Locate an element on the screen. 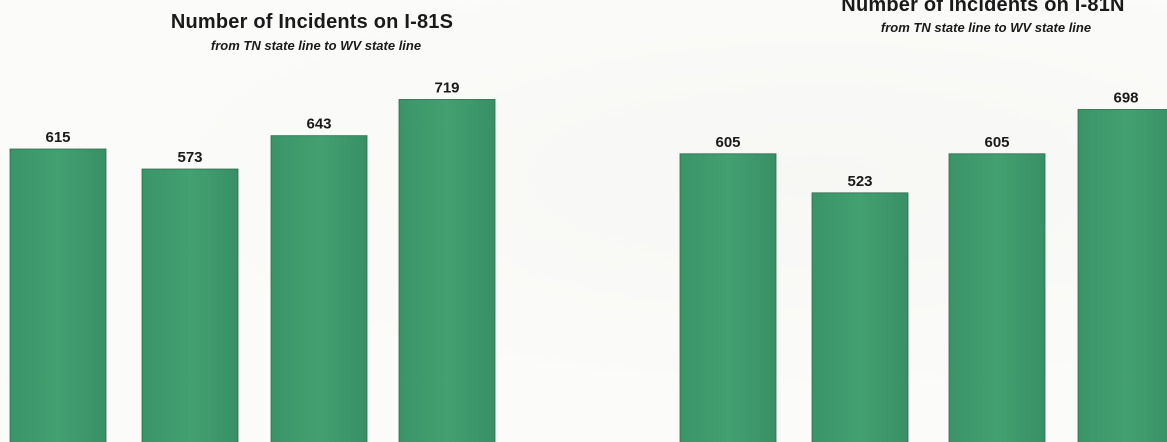 This screenshot has height=442, width=1167. bar-value-label-1: 615 is located at coordinates (57, 137).